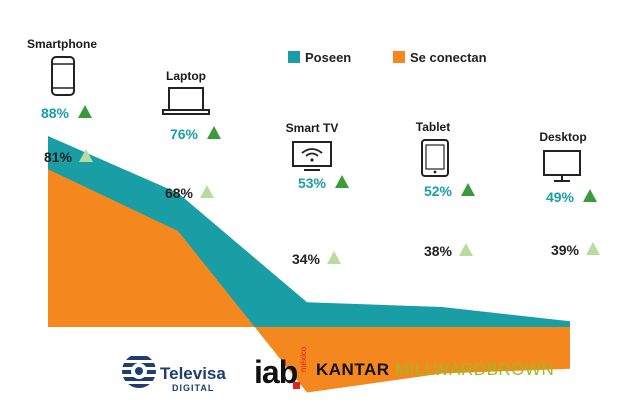 Image resolution: width=630 pixels, height=412 pixels. What do you see at coordinates (179, 193) in the screenshot?
I see `se-conectan-data-label: 68%` at bounding box center [179, 193].